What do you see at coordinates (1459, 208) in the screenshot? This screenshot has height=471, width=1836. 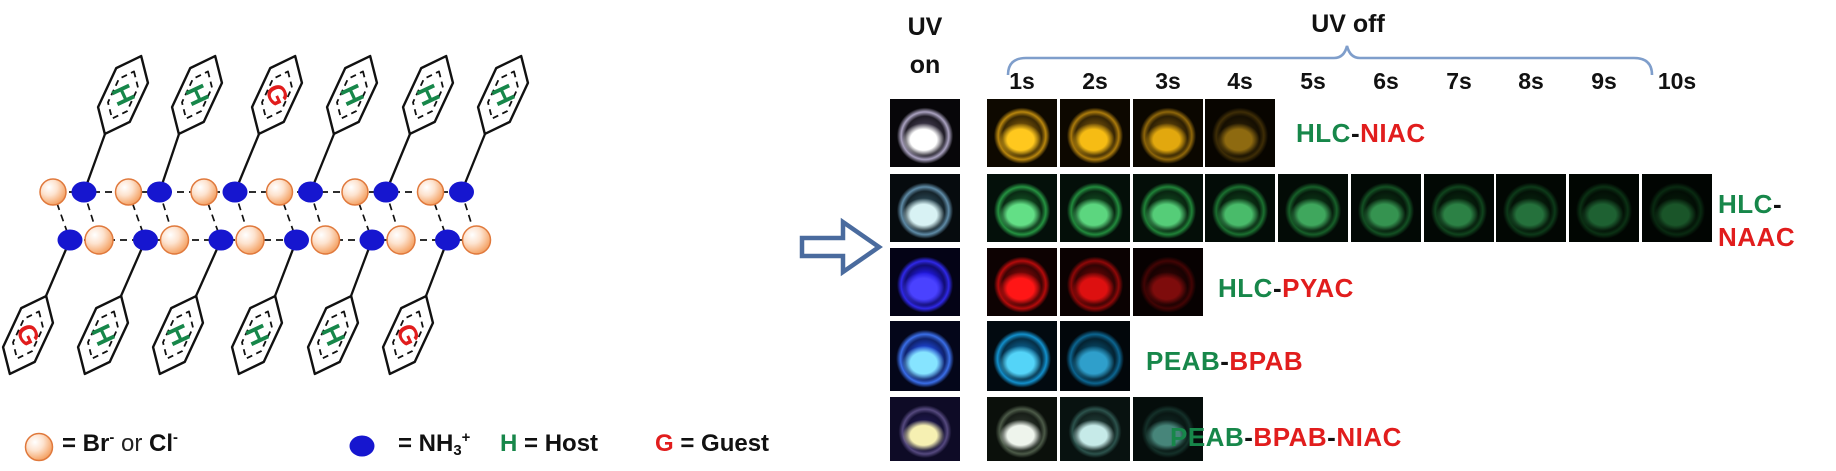 I see `photo-HLC-NAAC-7s` at bounding box center [1459, 208].